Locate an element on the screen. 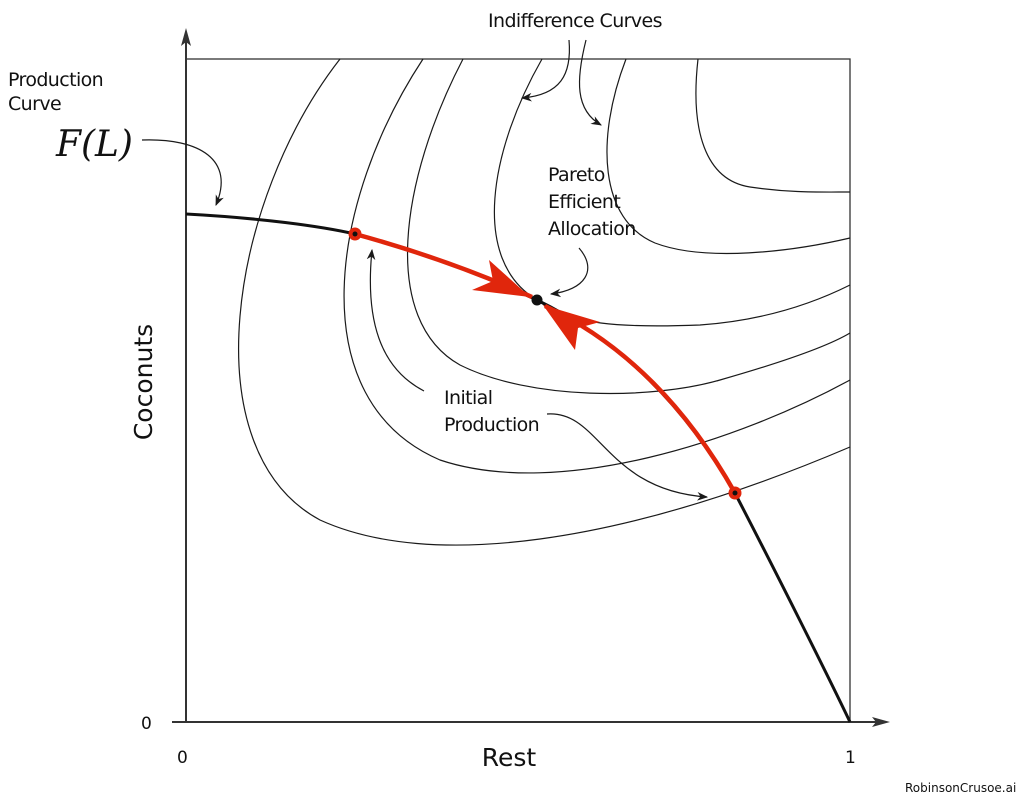 The height and width of the screenshot is (799, 1024). indifference-curves-label: Indifference Curves is located at coordinates (575, 21).